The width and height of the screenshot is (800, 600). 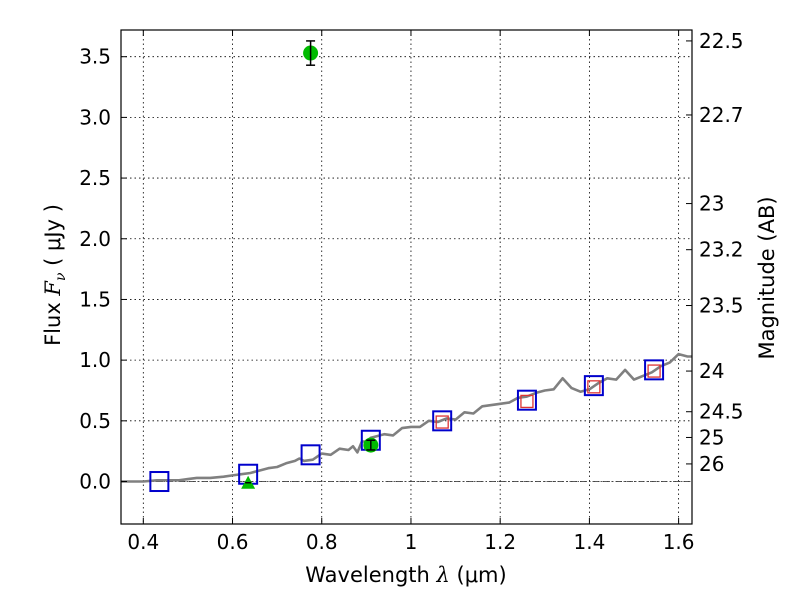 I want to click on magnitude-tick-label: 24.5, so click(x=721, y=412).